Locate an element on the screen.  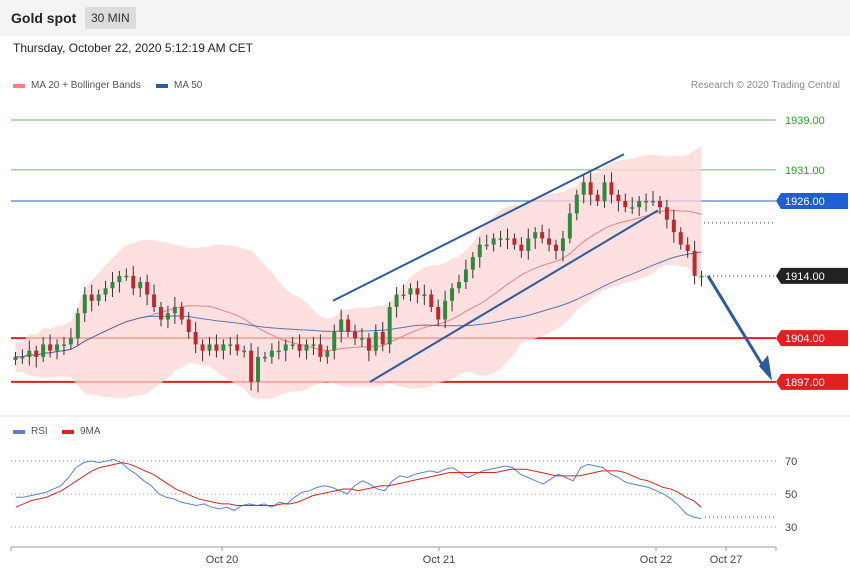
level-label-1904.00: 1904.00 is located at coordinates (805, 339).